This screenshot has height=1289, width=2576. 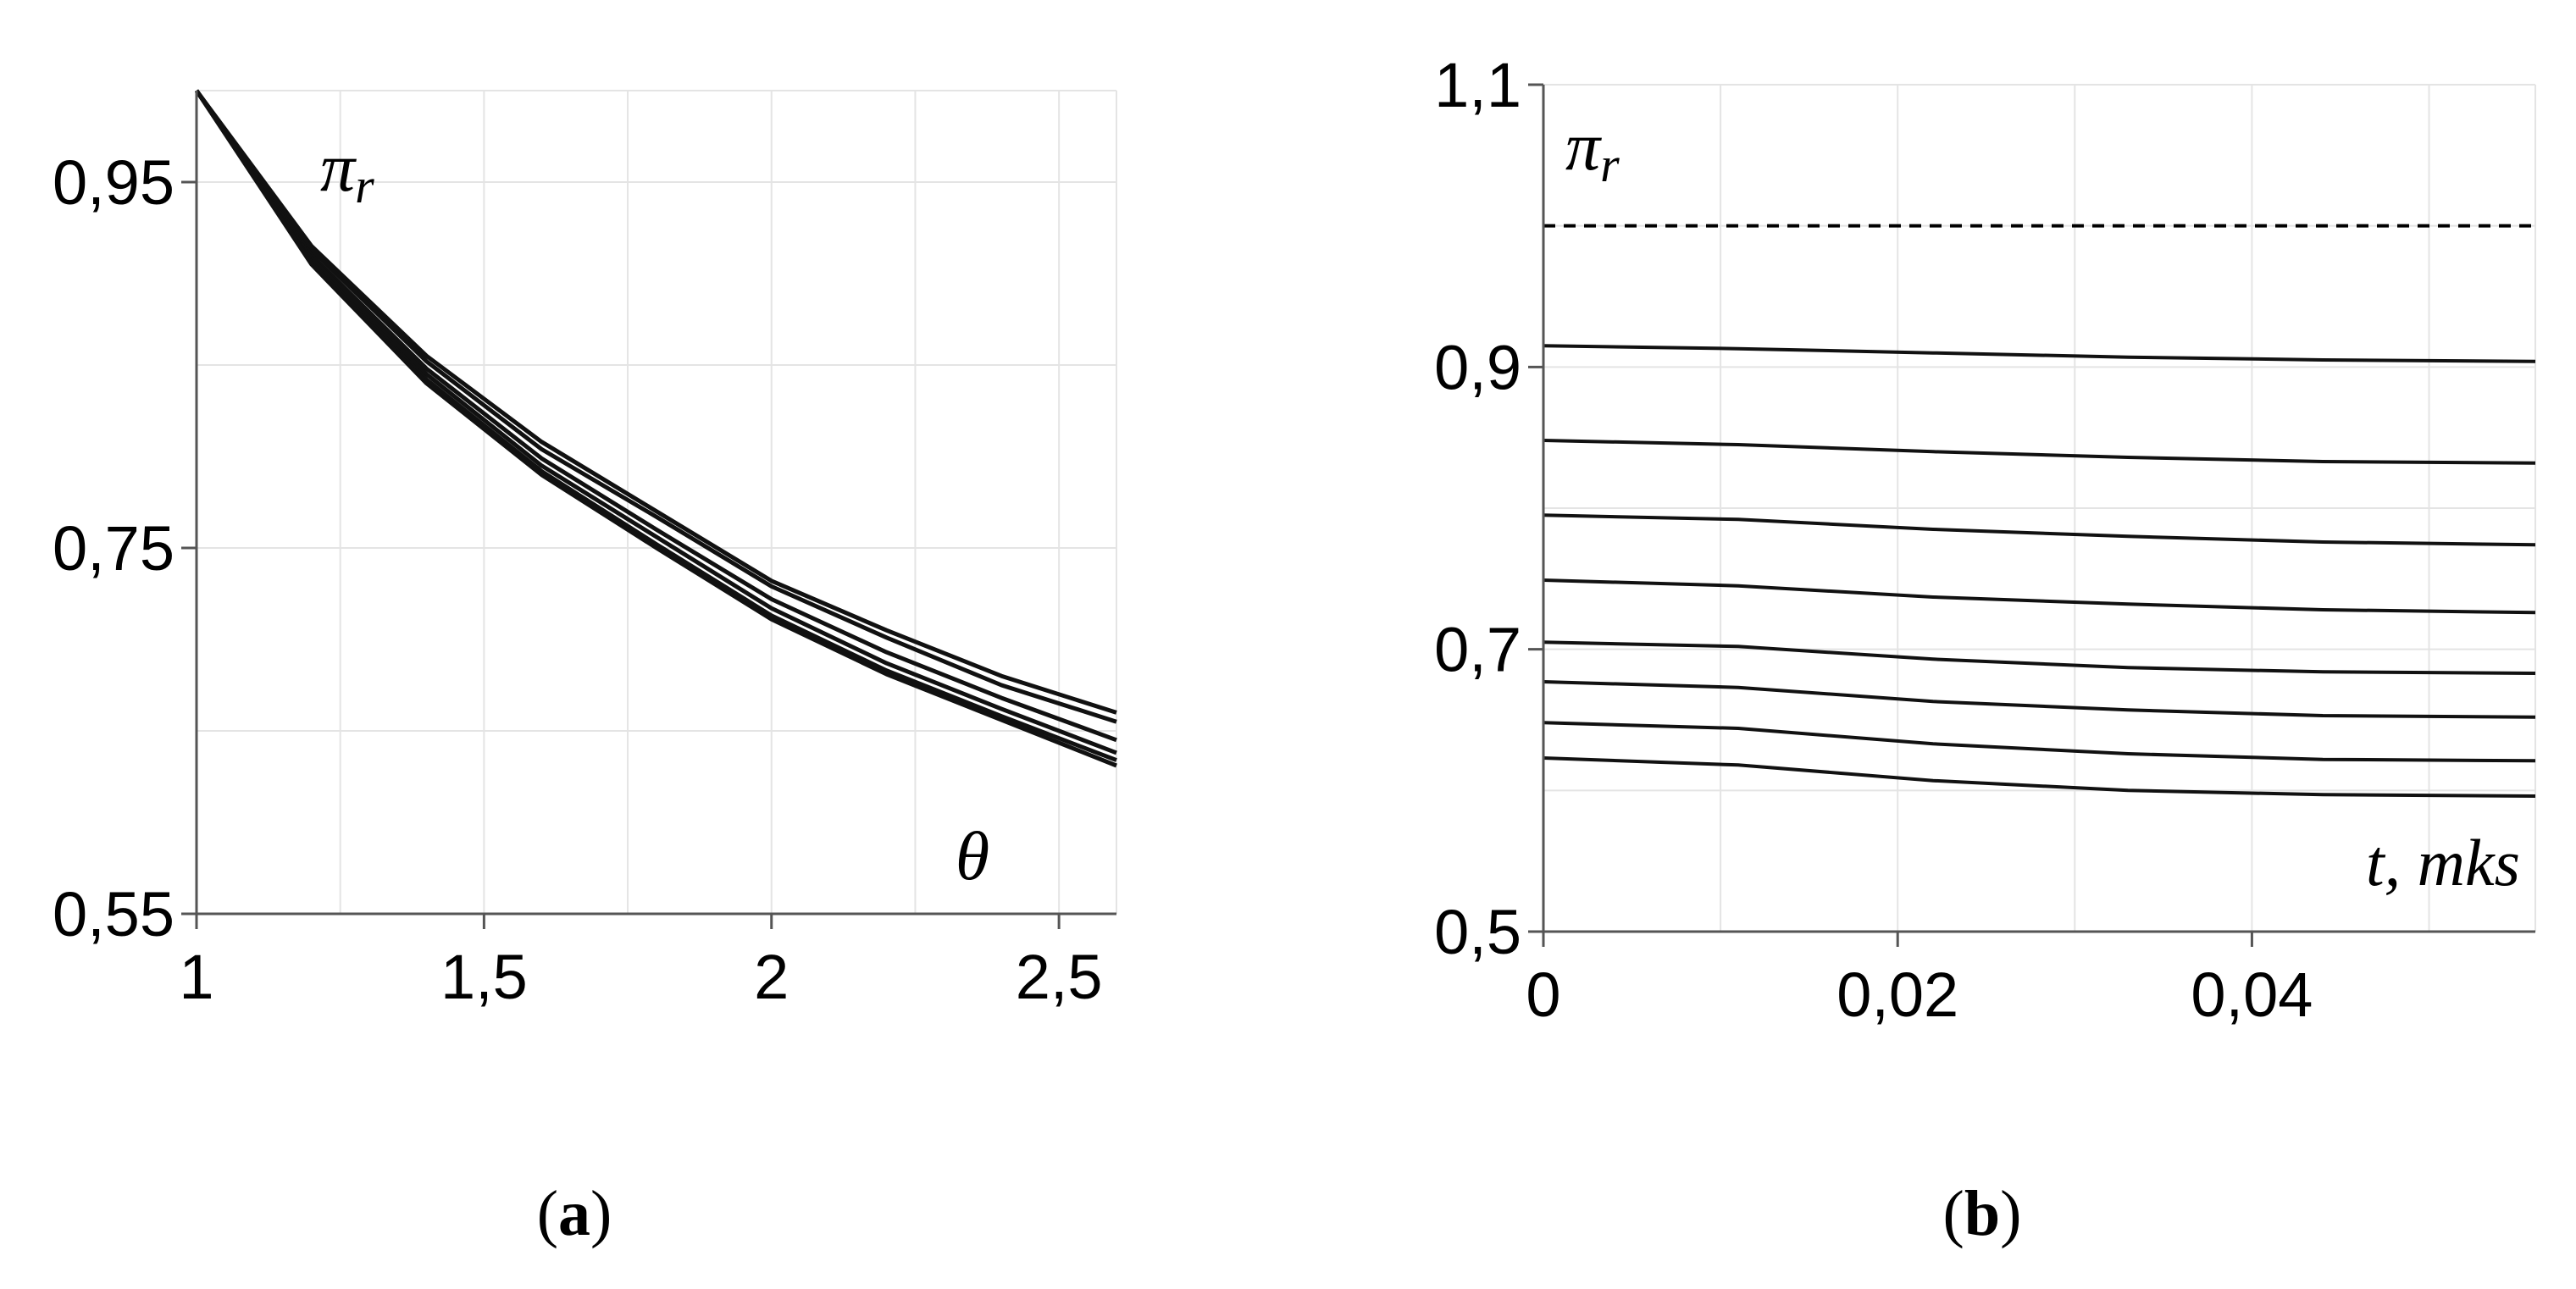 What do you see at coordinates (114, 182) in the screenshot?
I see `y-tick-label: 0,95` at bounding box center [114, 182].